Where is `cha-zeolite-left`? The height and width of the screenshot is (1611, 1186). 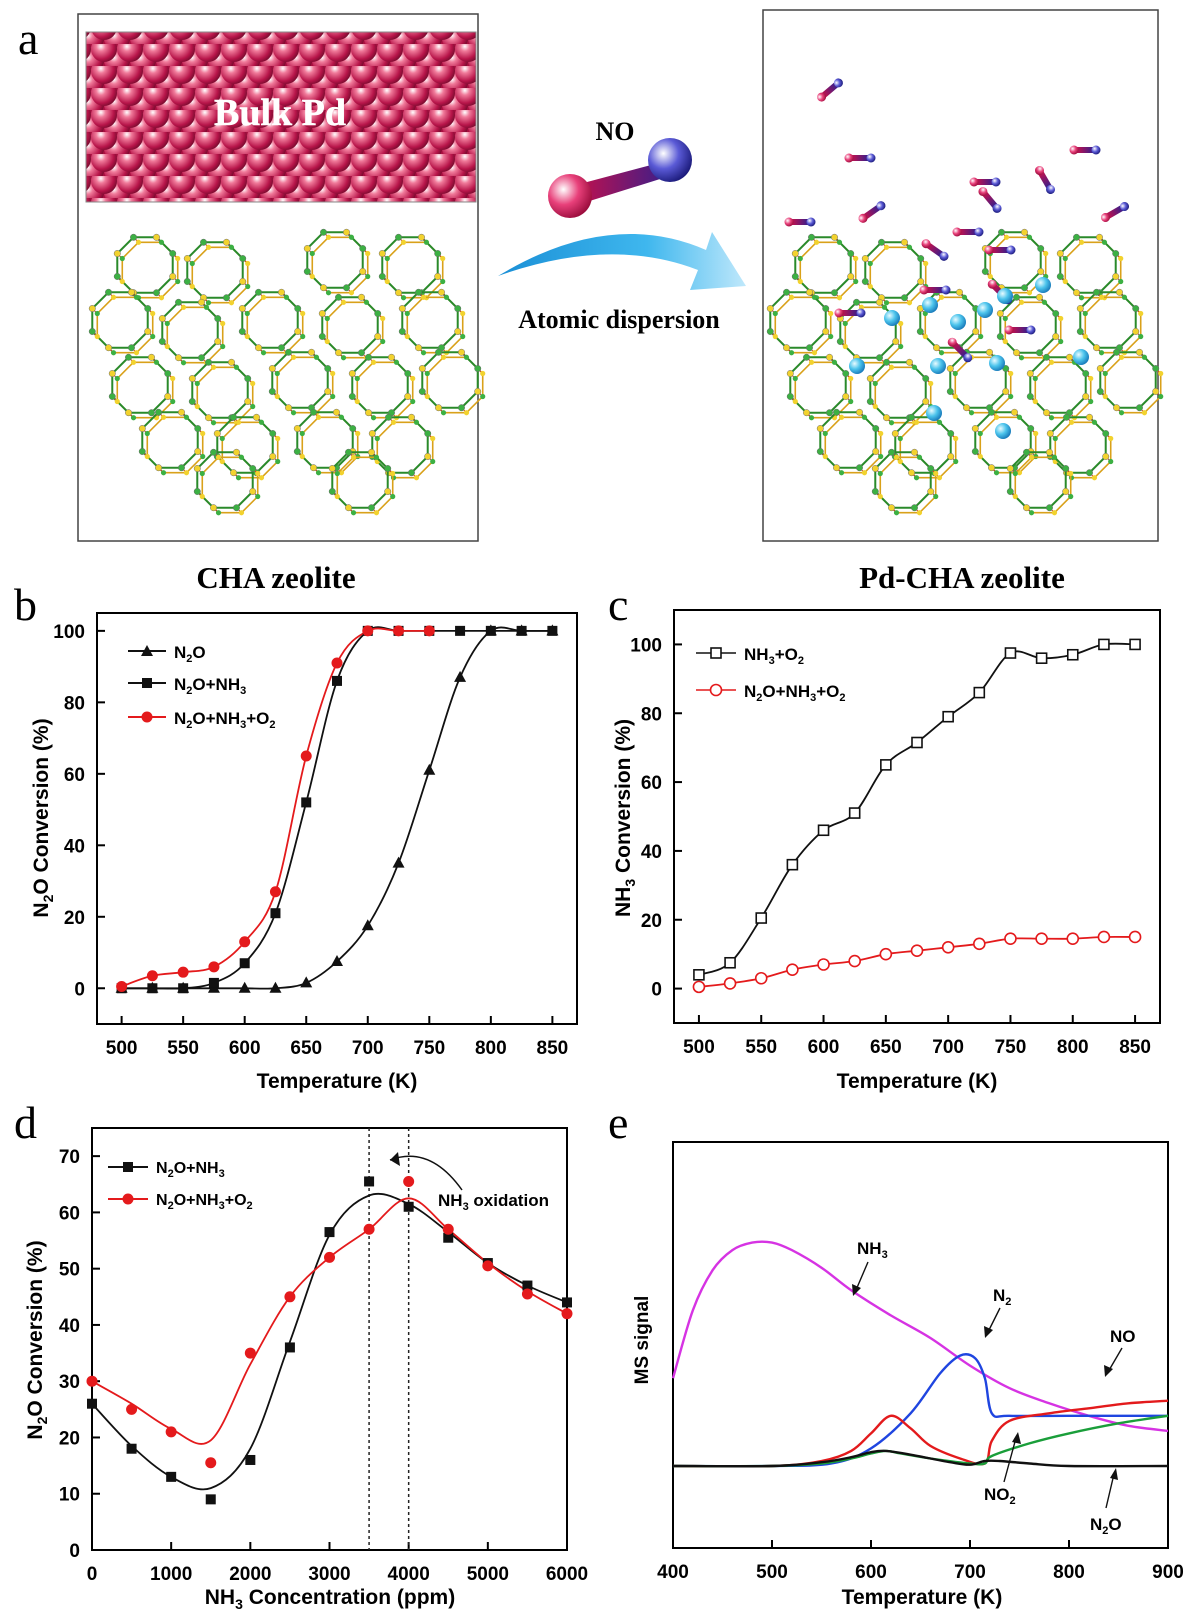 cha-zeolite-left is located at coordinates (287, 372).